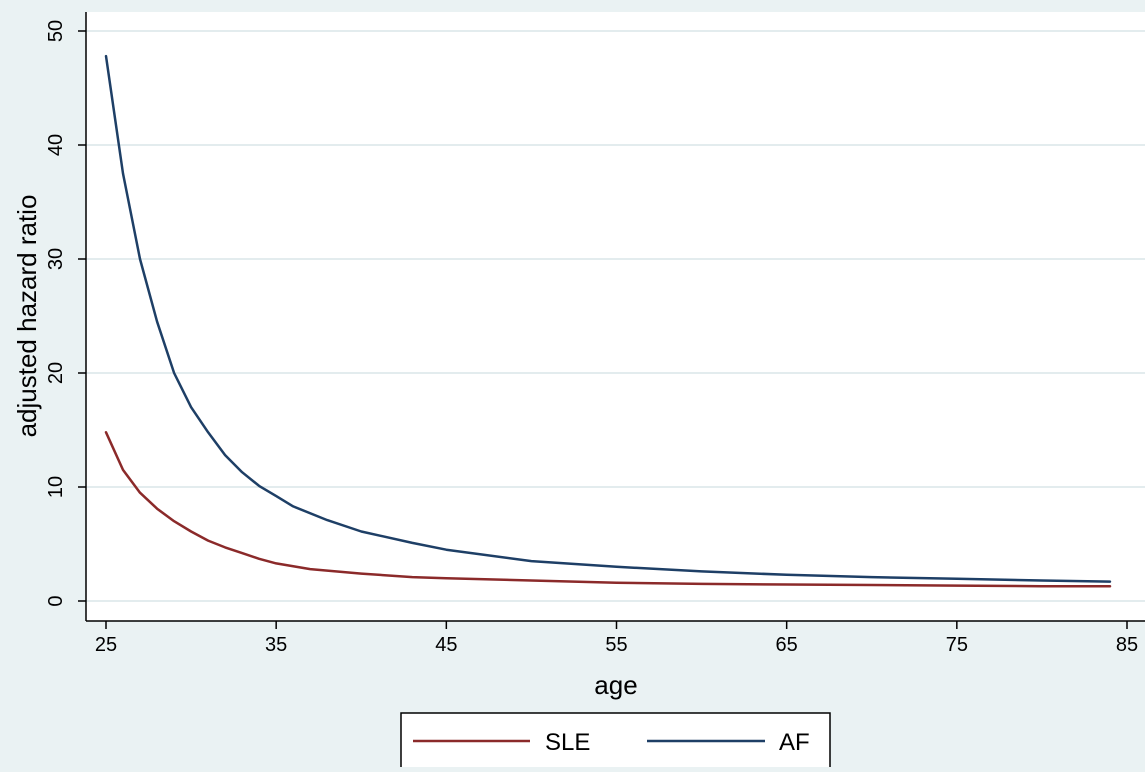  I want to click on x-tick-label: 65, so click(787, 645).